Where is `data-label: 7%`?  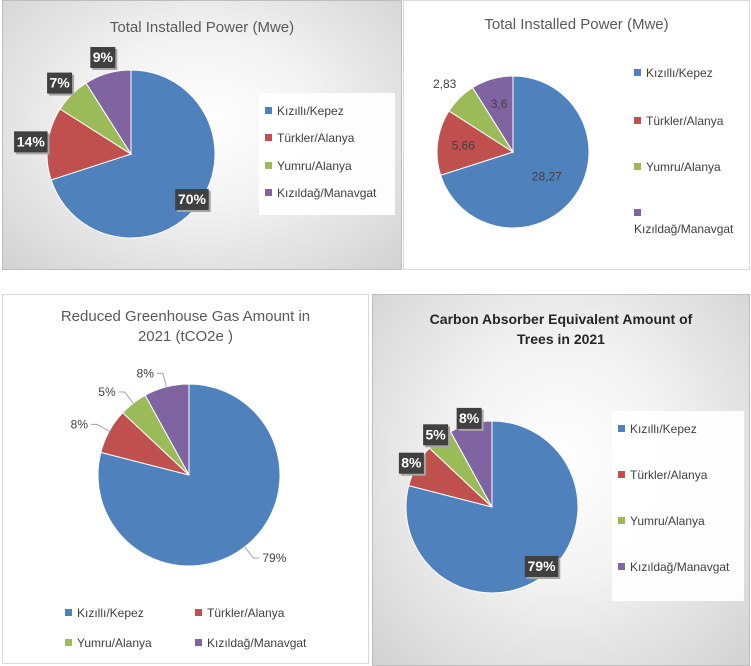 data-label: 7% is located at coordinates (61, 84).